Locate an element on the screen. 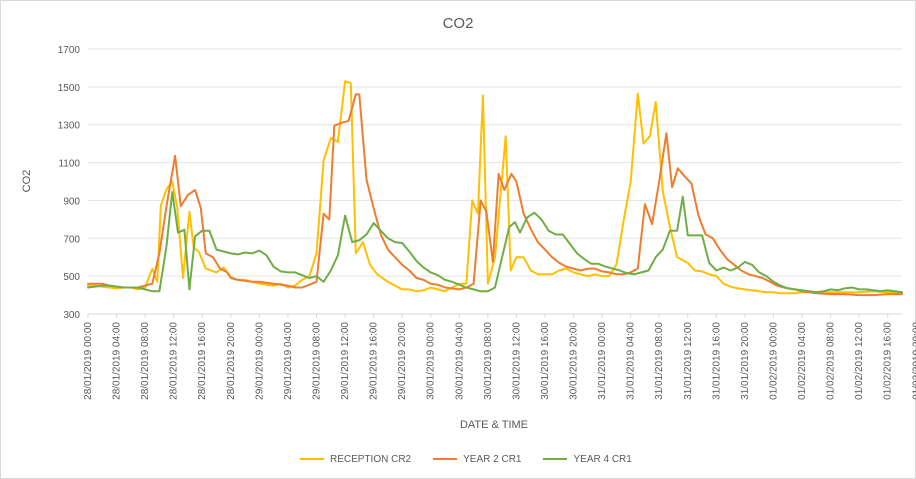 The width and height of the screenshot is (916, 479). y-tick-label: 300 is located at coordinates (71, 315).